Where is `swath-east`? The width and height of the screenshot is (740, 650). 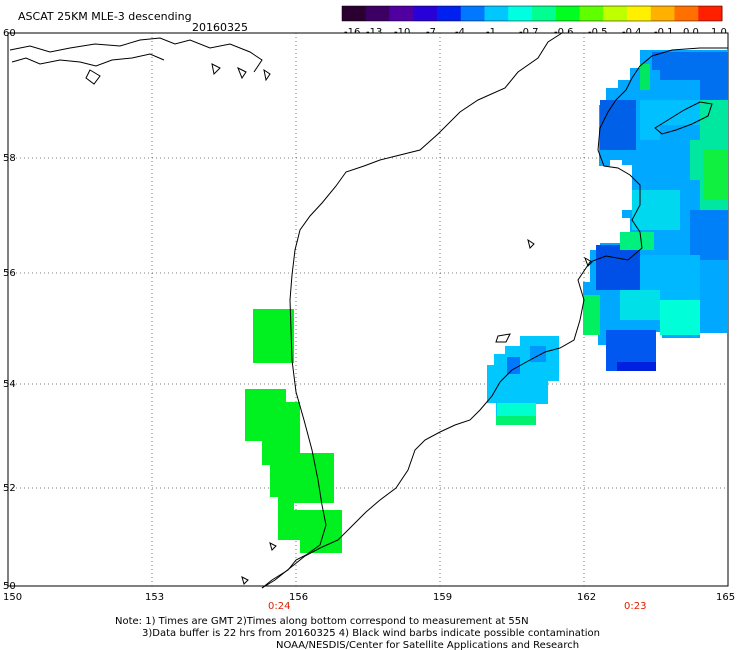 swath-east is located at coordinates (655, 210).